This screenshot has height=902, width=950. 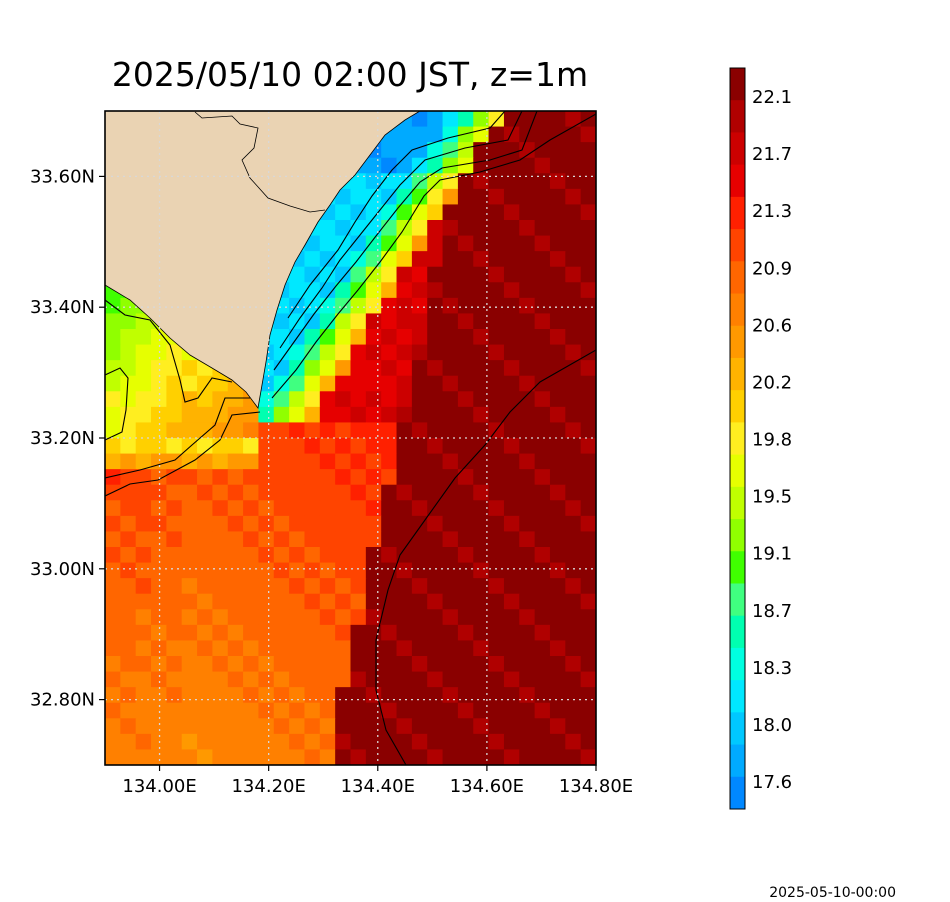 What do you see at coordinates (350, 74) in the screenshot?
I see `map-title: 2025/05/10 02:00 JST, z=1m` at bounding box center [350, 74].